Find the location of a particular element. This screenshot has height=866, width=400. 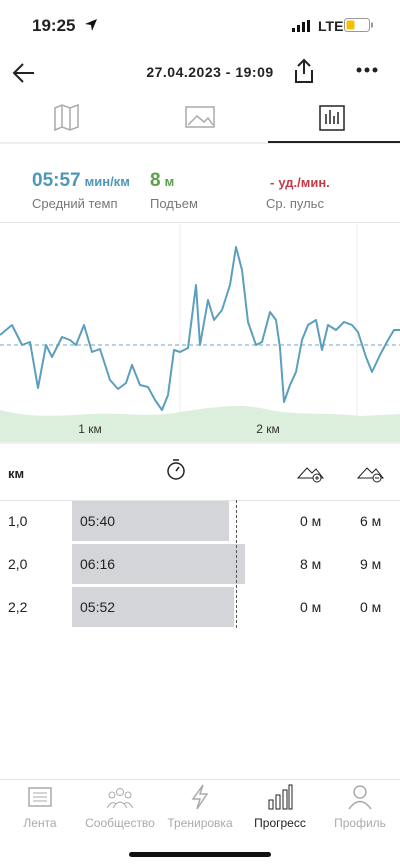

stat-label: Средний темп is located at coordinates (75, 203).